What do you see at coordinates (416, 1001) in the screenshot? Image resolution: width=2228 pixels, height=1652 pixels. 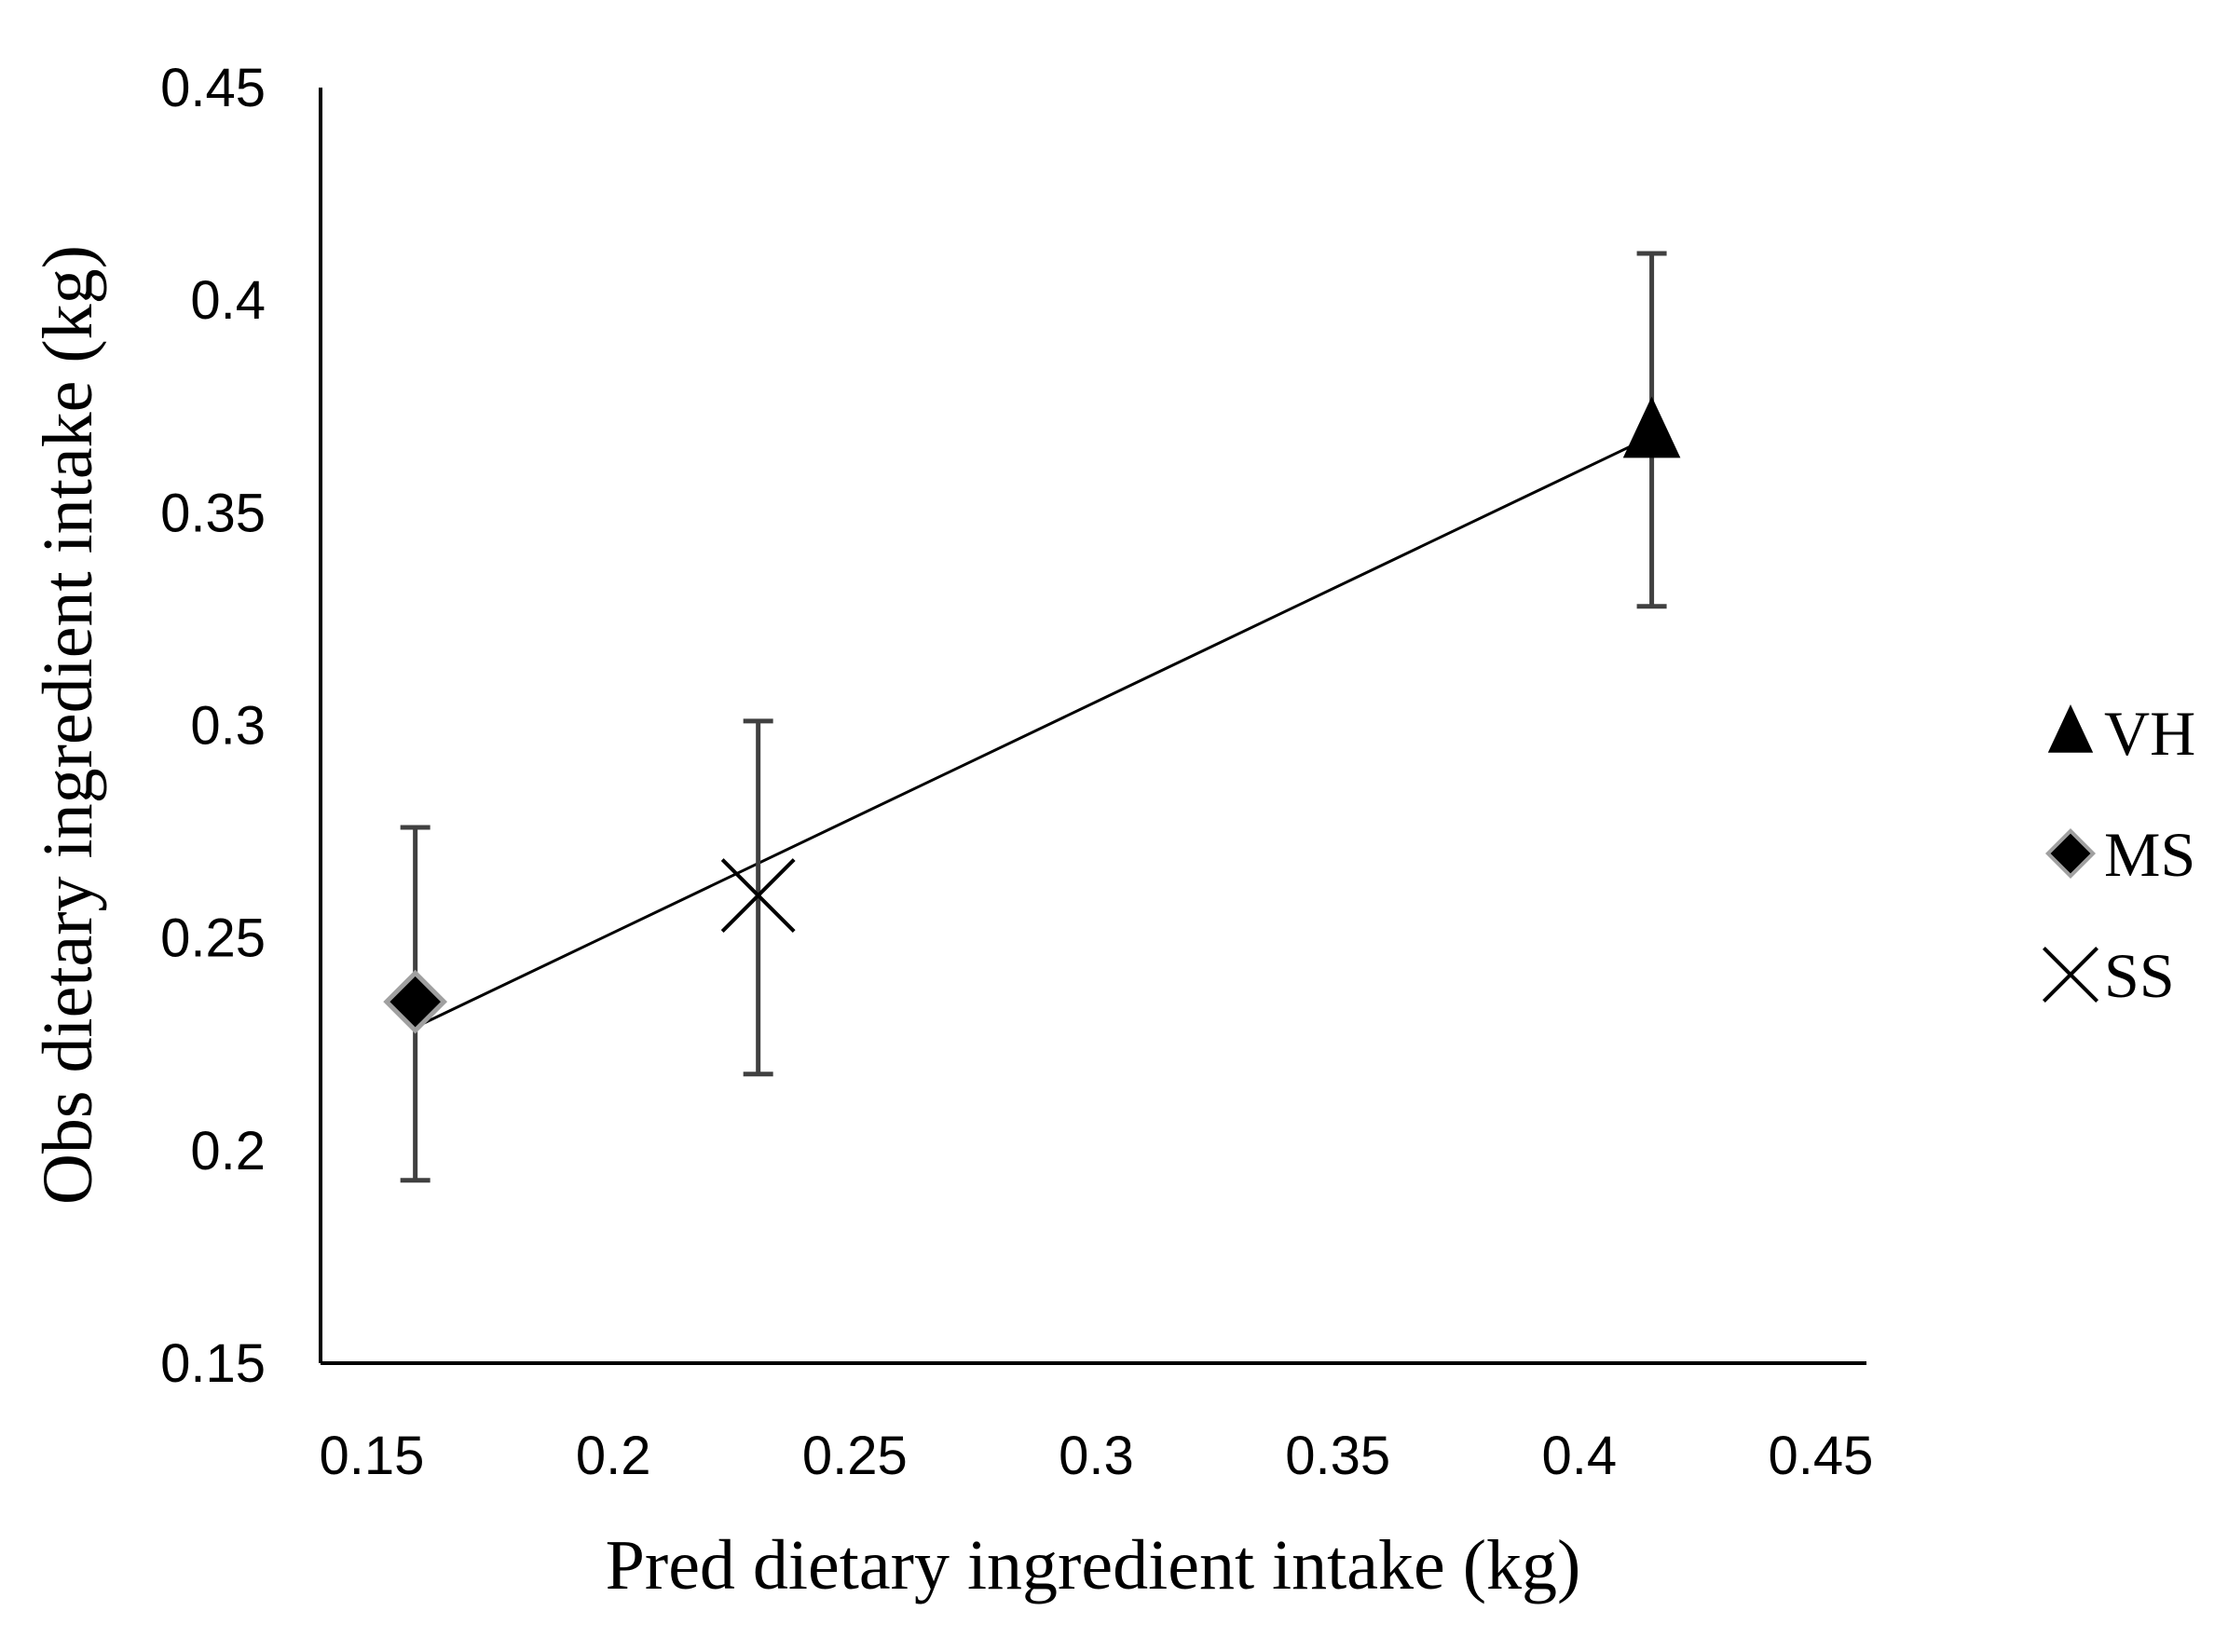 I see `marker-ms` at bounding box center [416, 1001].